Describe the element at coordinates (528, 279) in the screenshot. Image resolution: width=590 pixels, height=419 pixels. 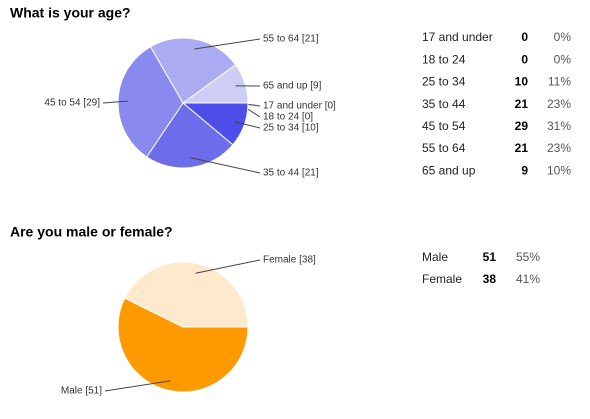
I see `table-percent: 41%` at that location.